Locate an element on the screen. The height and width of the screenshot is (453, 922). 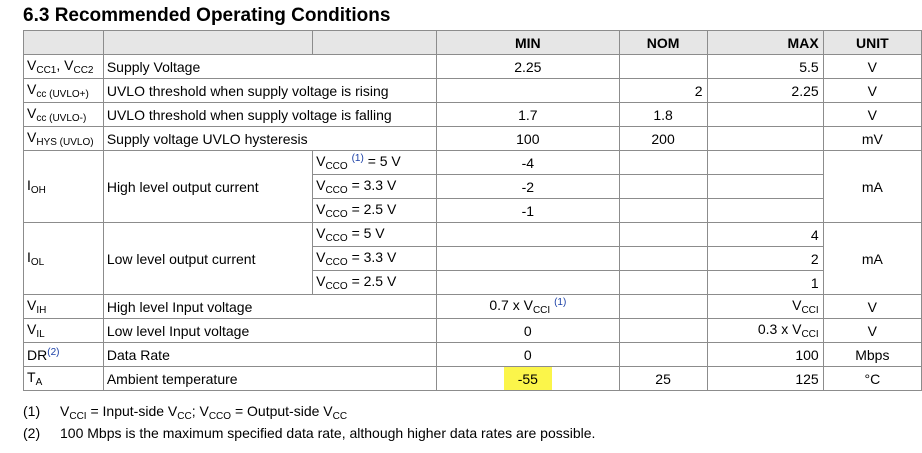
symbol-vih: VIH is located at coordinates (63, 306).